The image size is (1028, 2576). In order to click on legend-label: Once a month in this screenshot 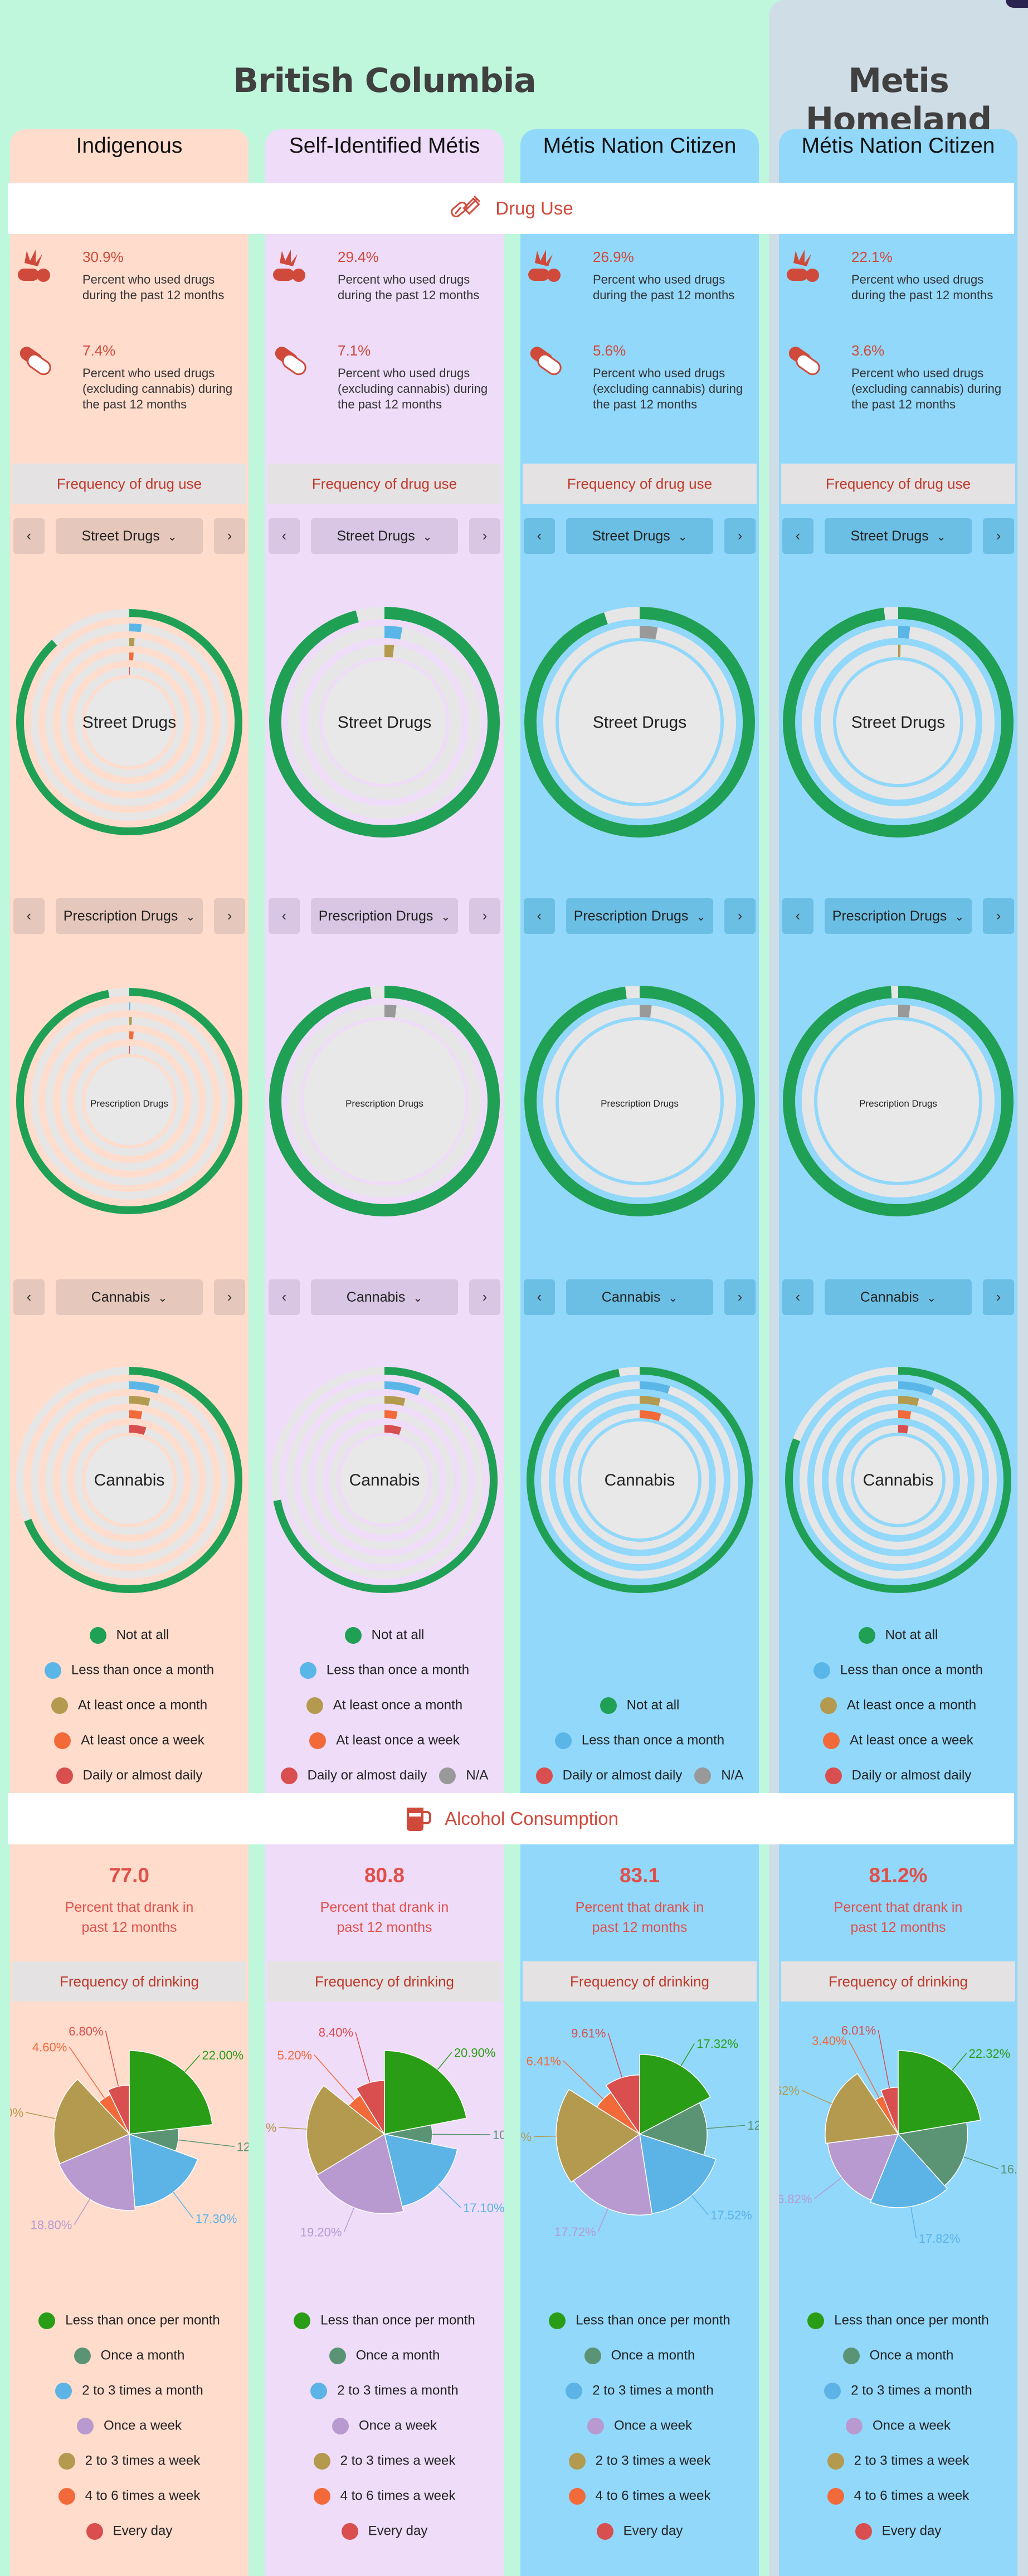, I will do `click(142, 2355)`.